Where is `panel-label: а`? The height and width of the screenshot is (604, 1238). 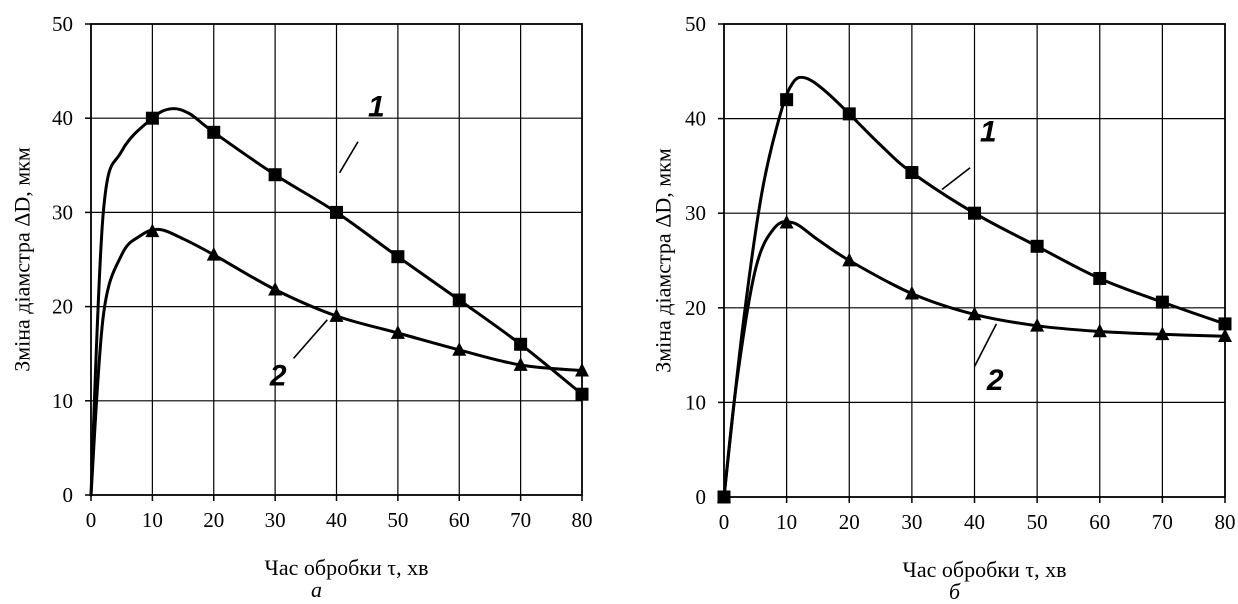 panel-label: а is located at coordinates (316, 589).